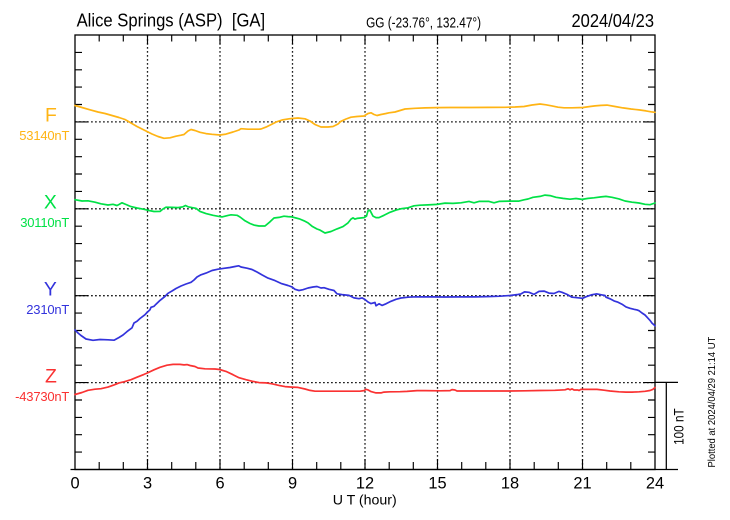 This screenshot has width=730, height=520. What do you see at coordinates (51, 116) in the screenshot?
I see `svg-text: F` at bounding box center [51, 116].